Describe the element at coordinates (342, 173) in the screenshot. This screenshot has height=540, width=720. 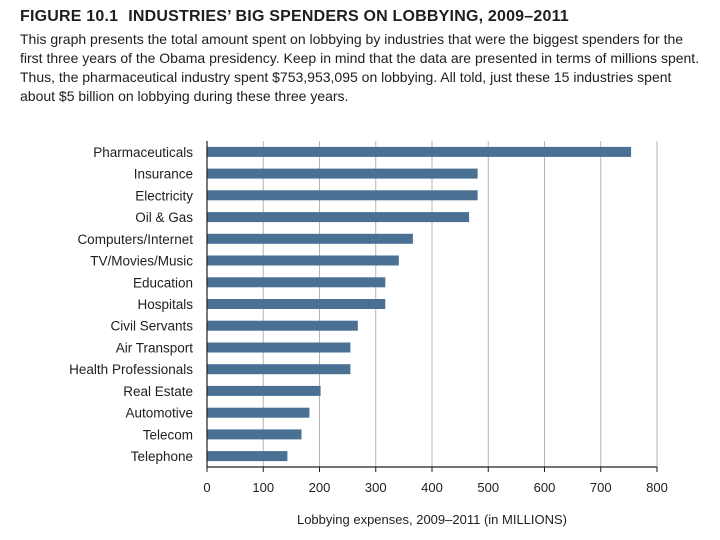
I see `bar-insurance` at that location.